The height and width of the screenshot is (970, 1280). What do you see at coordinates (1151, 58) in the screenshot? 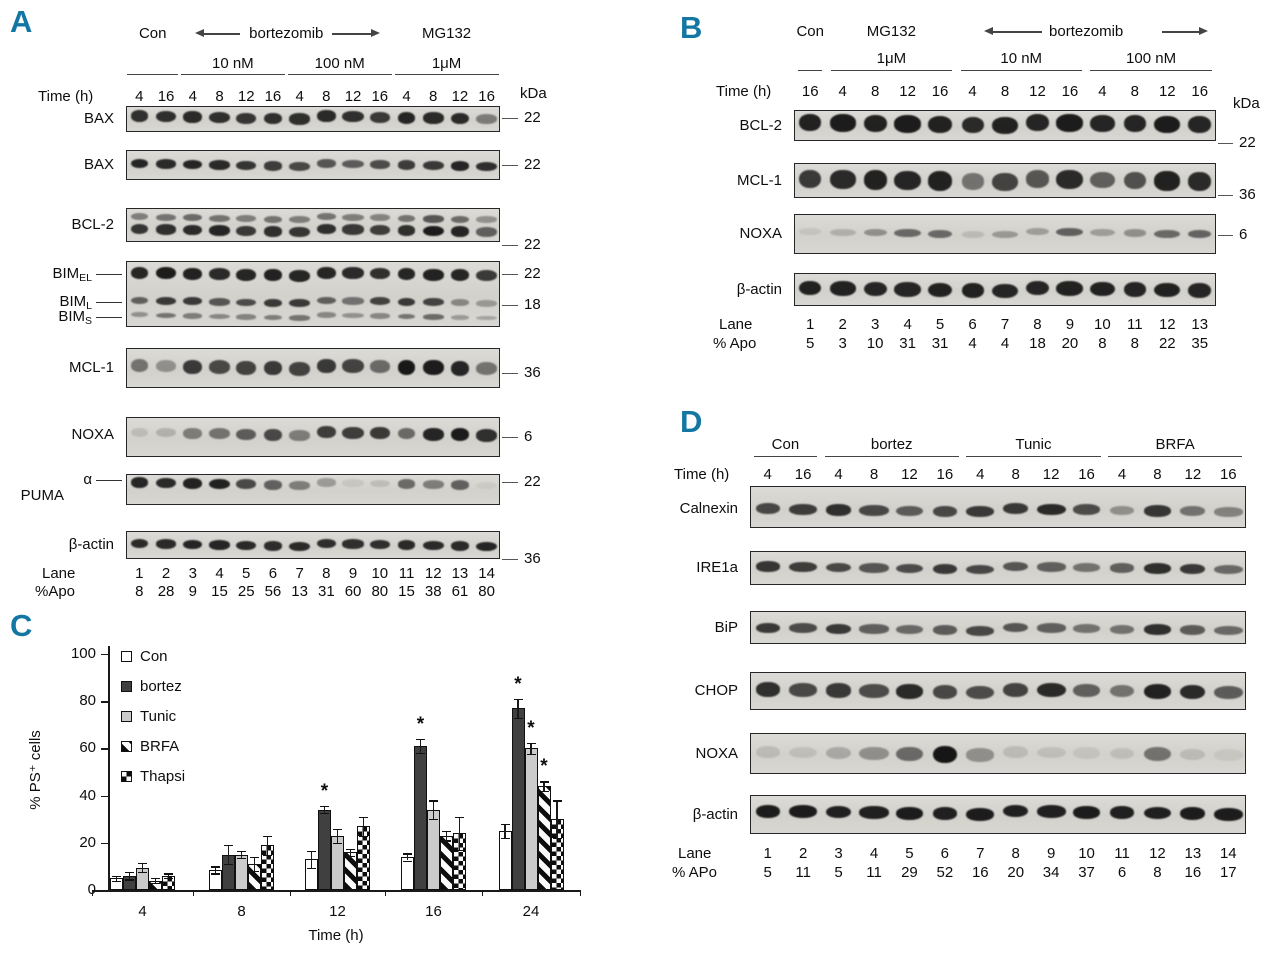
I see `concentration-label: 100 nM` at bounding box center [1151, 58].